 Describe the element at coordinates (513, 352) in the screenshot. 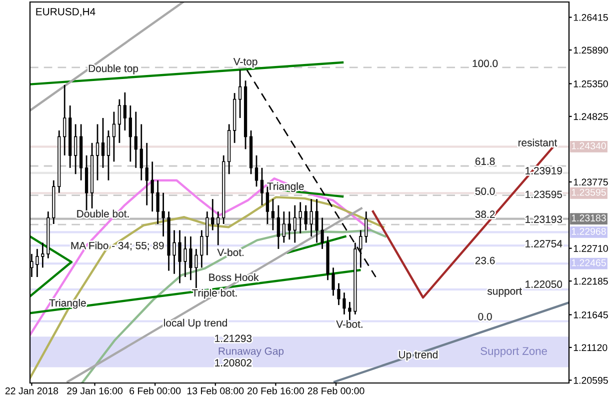

I see `band-label: Support Zone` at that location.